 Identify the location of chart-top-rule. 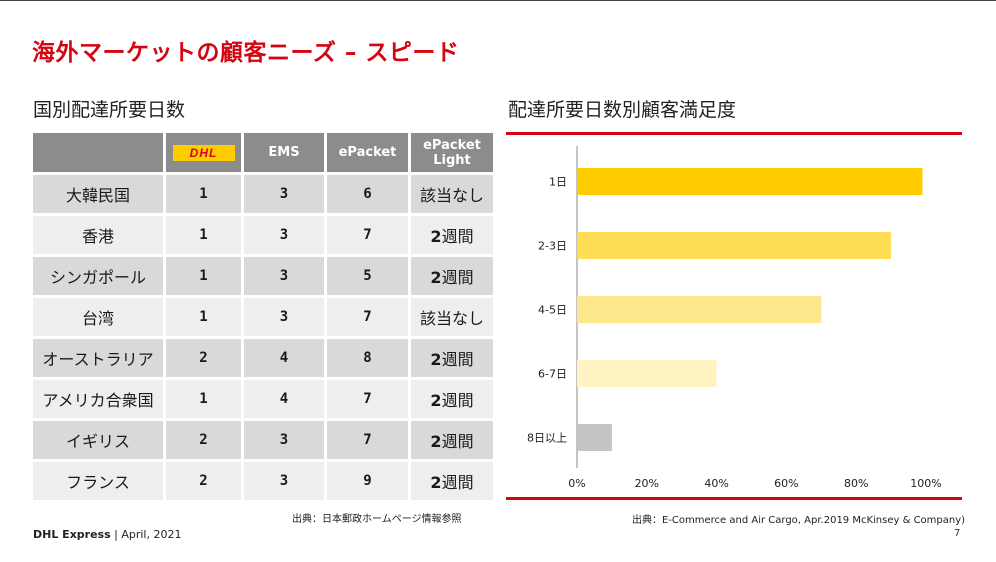
(734, 133).